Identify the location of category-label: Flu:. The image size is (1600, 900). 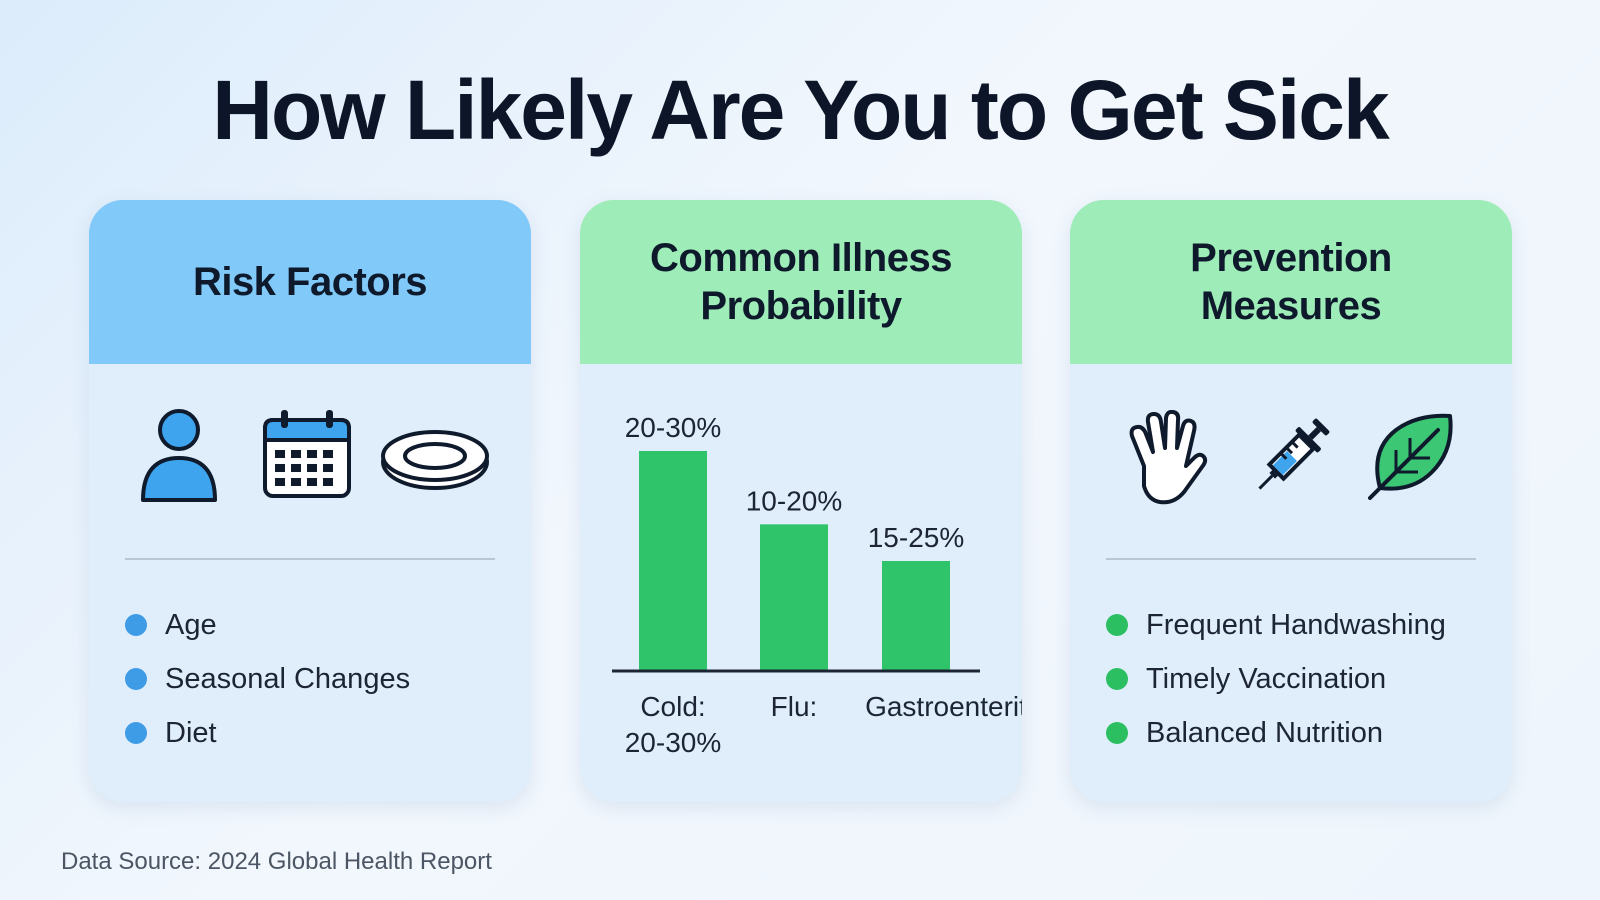
(794, 706).